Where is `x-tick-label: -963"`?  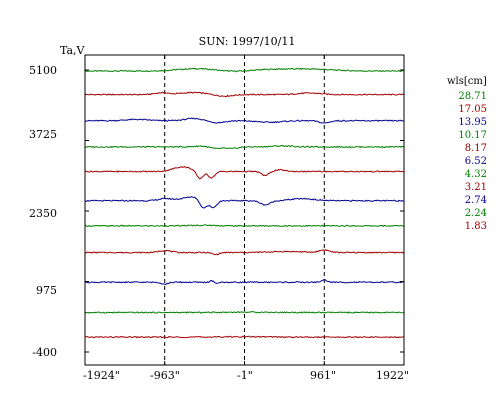
x-tick-label: -963" is located at coordinates (165, 375).